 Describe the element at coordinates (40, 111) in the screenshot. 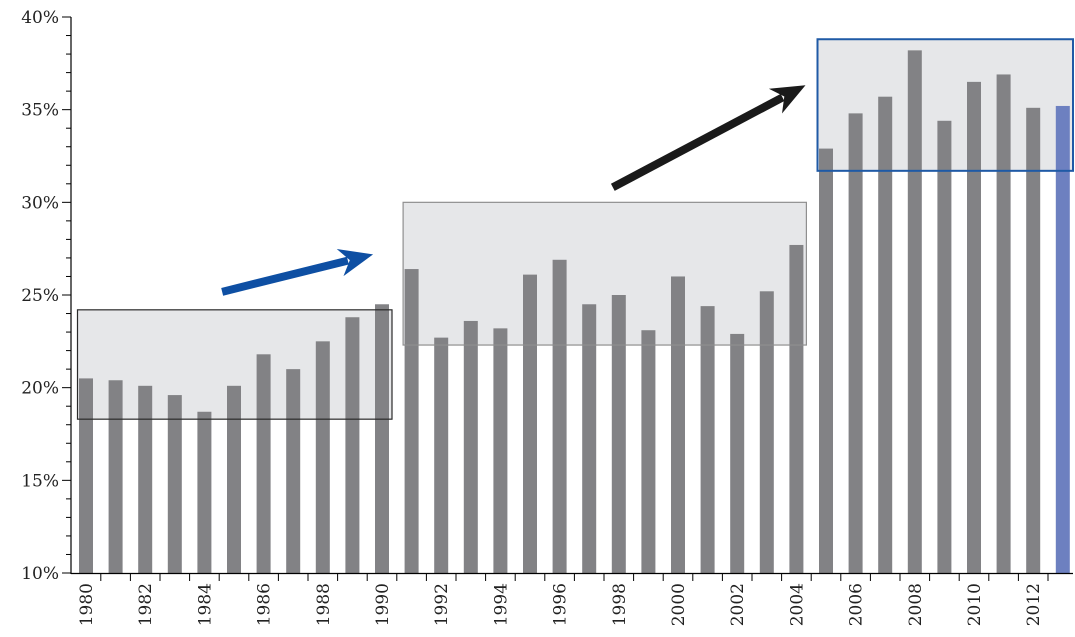

I see `y-tick-label: 35%` at that location.